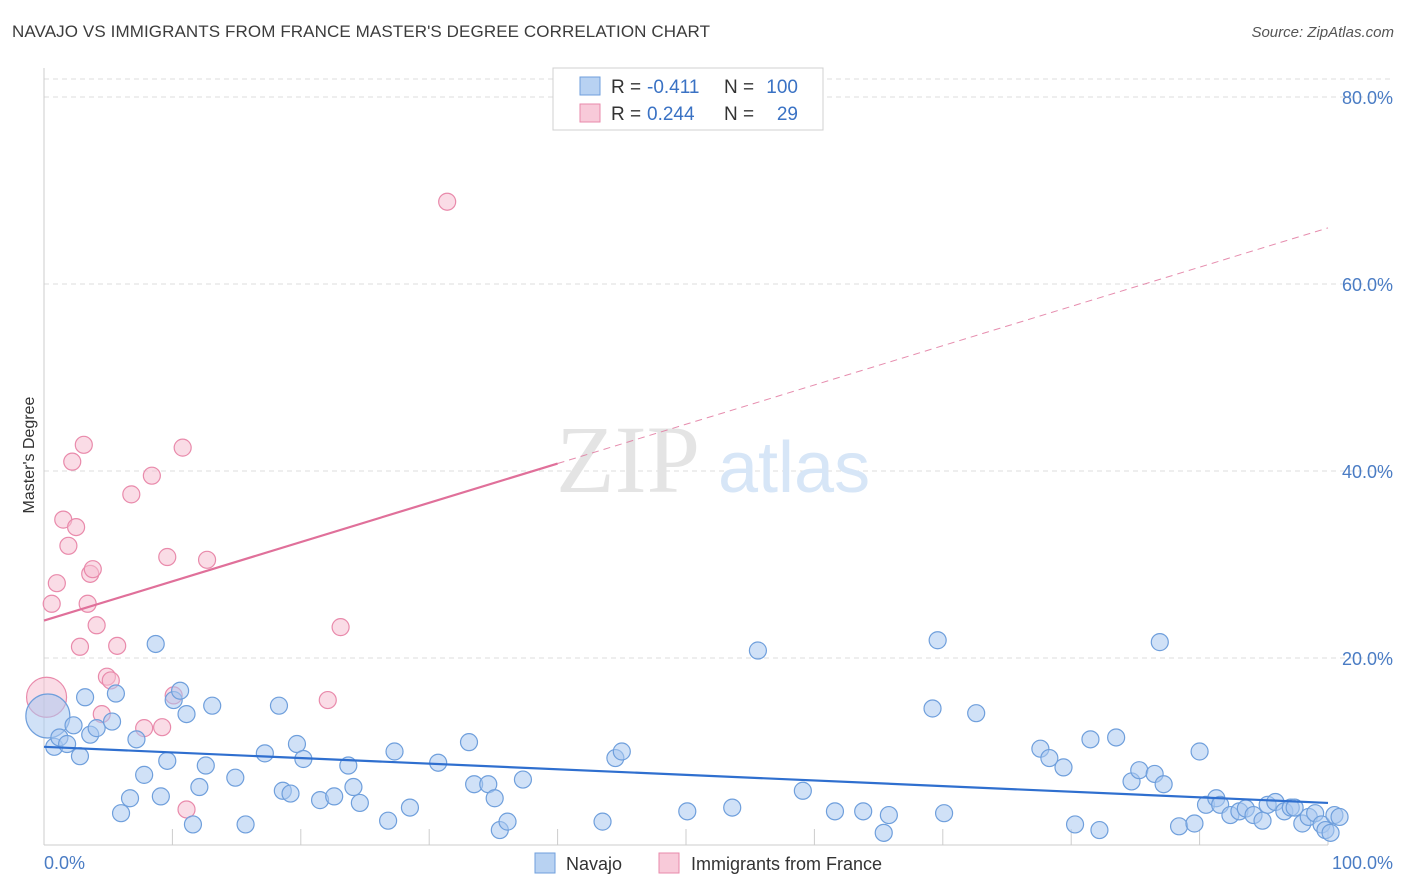 This screenshot has width=1406, height=892. I want to click on legend-n-value-navajo: 100, so click(782, 87).